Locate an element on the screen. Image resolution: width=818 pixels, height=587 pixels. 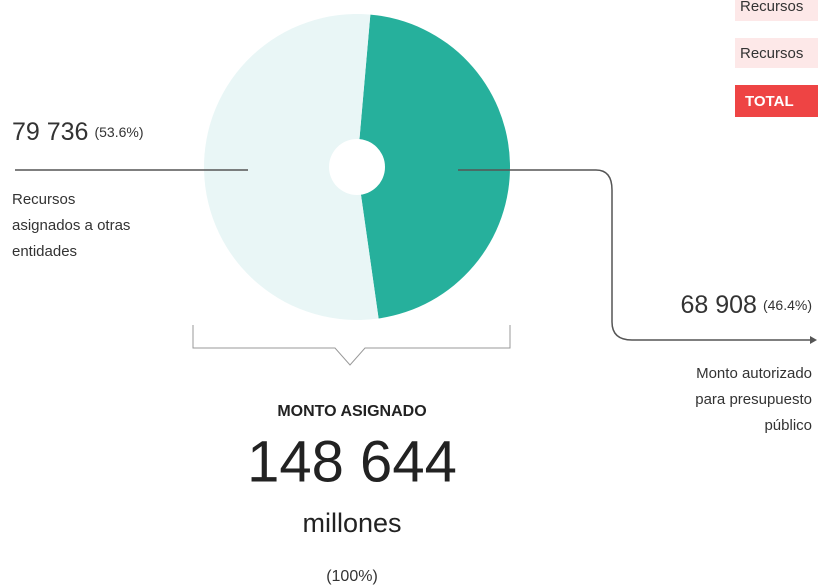
description: entidades is located at coordinates (44, 251).